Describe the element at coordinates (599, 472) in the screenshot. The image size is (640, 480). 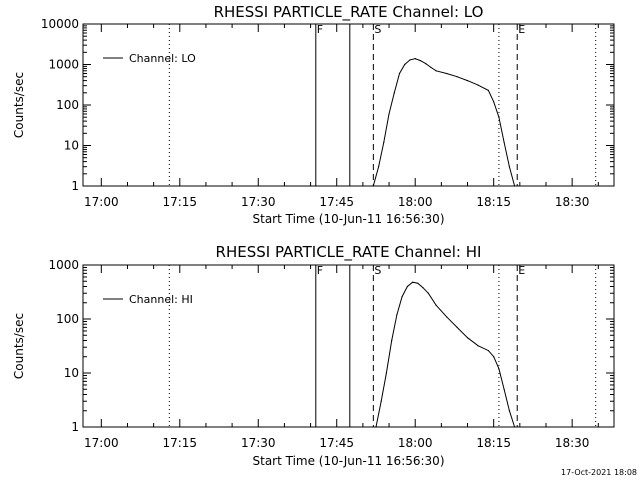
I see `timestamp: 17-Oct-2021 18:08` at that location.